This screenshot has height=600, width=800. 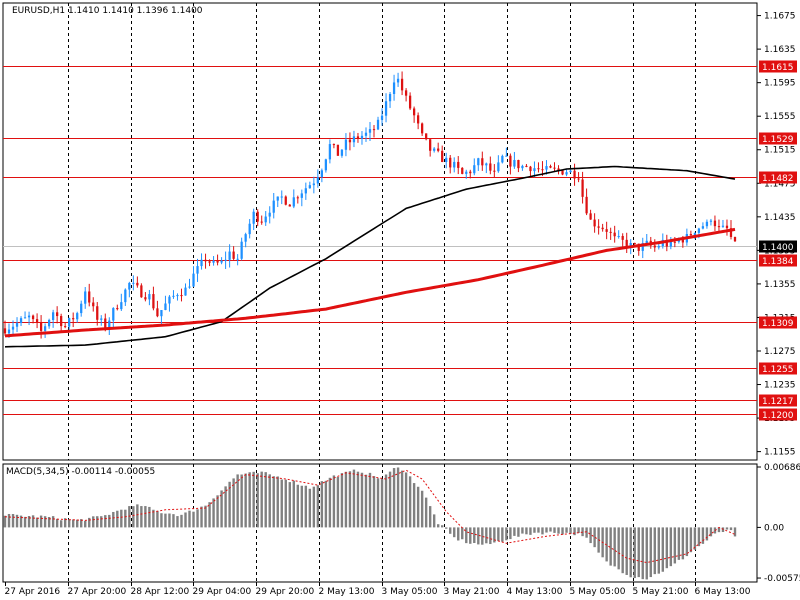 What do you see at coordinates (33, 592) in the screenshot?
I see `time-tick-label: 27 Apr 2016` at bounding box center [33, 592].